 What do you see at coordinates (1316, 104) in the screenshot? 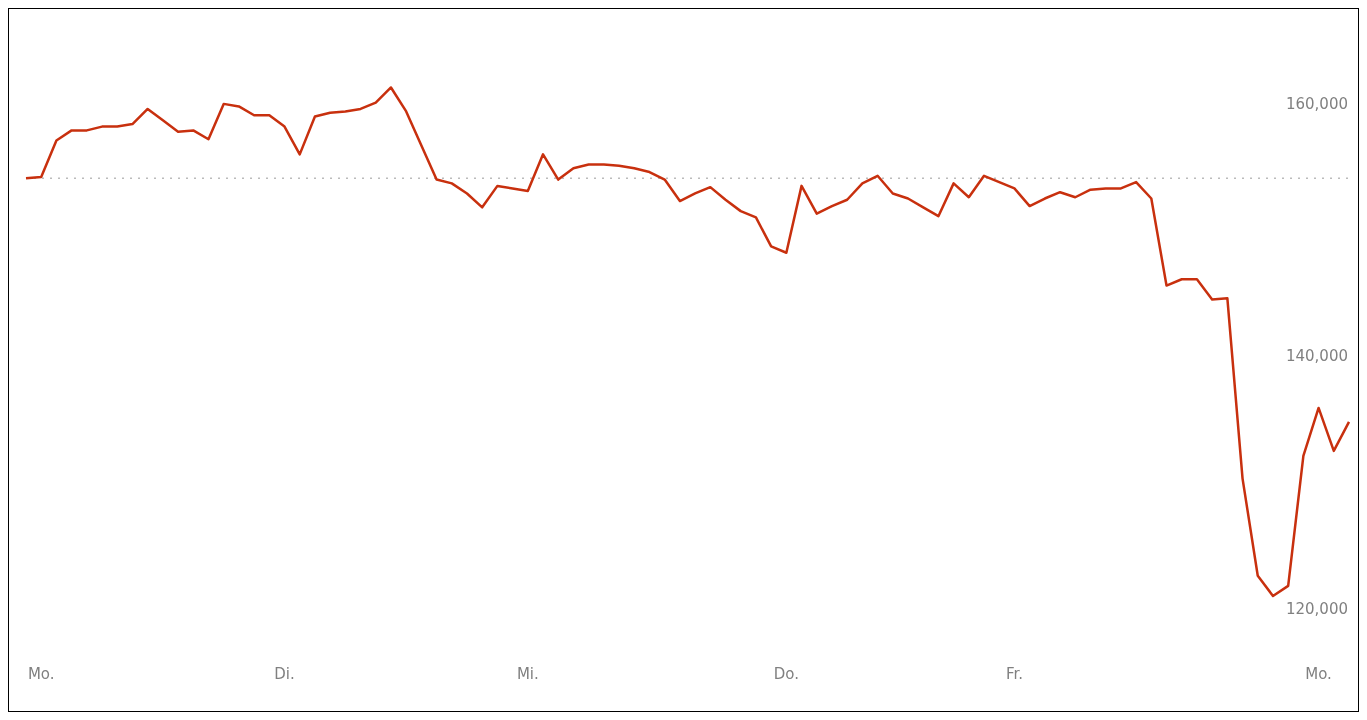
I see `y-tick-label: 160,000` at bounding box center [1316, 104].